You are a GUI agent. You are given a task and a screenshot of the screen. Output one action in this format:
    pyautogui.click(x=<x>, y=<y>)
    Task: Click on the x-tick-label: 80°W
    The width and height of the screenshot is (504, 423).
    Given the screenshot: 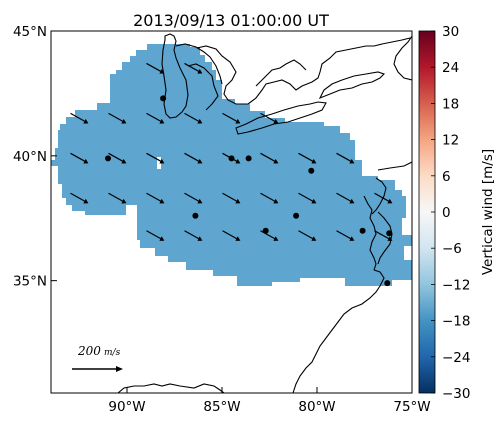 What is the action you would take?
    pyautogui.click(x=316, y=407)
    